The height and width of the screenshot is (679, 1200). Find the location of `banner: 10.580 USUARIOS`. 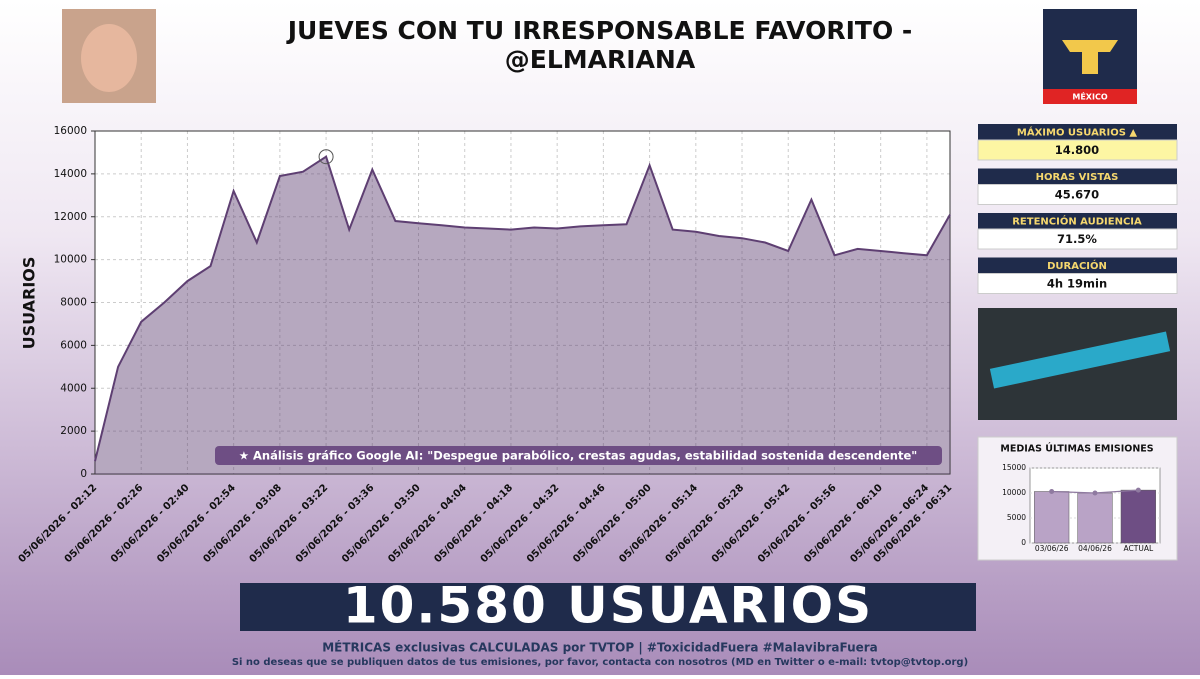

banner: 10.580 USUARIOS is located at coordinates (608, 606).